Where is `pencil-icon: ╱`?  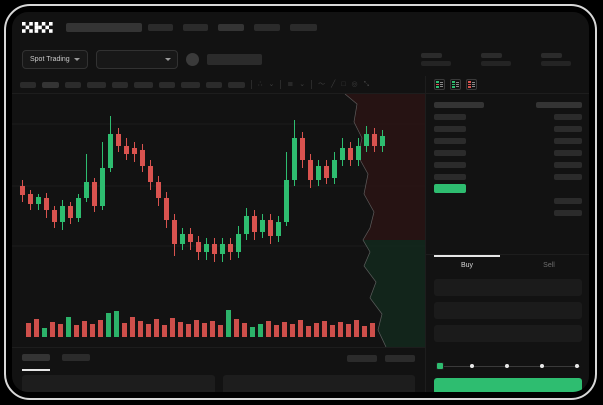
pencil-icon: ╱ is located at coordinates (333, 84).